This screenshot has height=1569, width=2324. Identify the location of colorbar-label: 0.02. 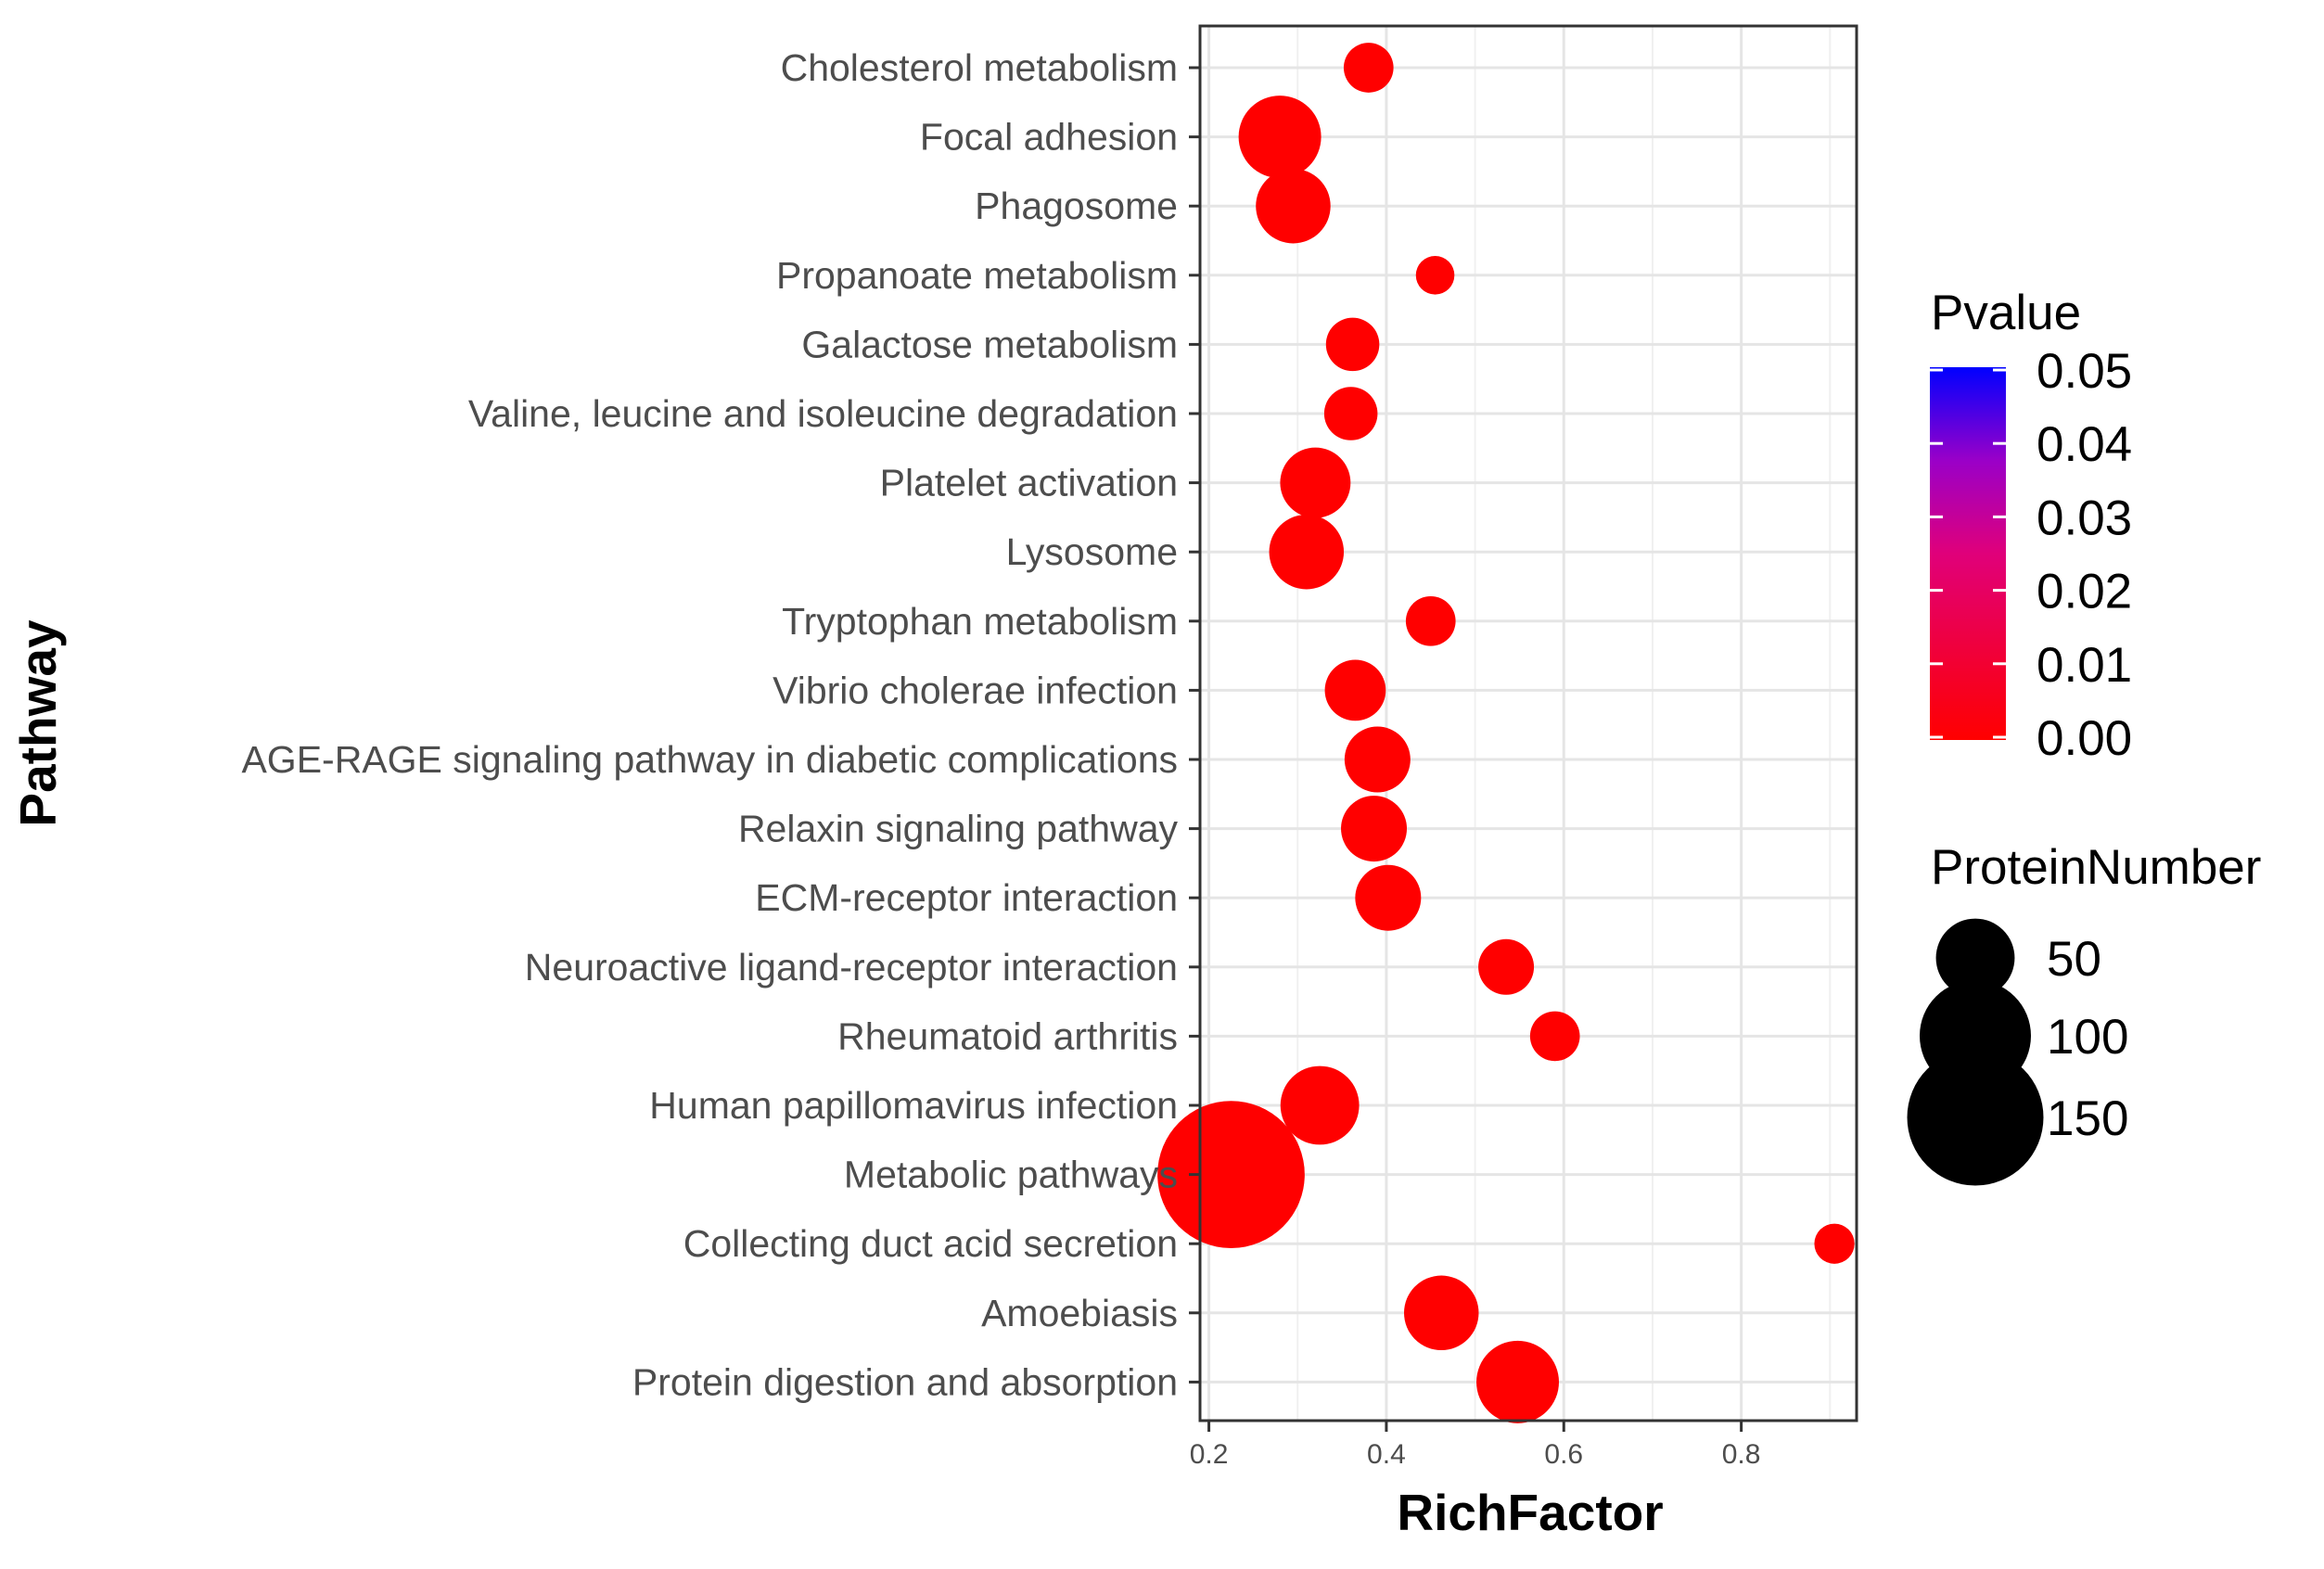
(2085, 592).